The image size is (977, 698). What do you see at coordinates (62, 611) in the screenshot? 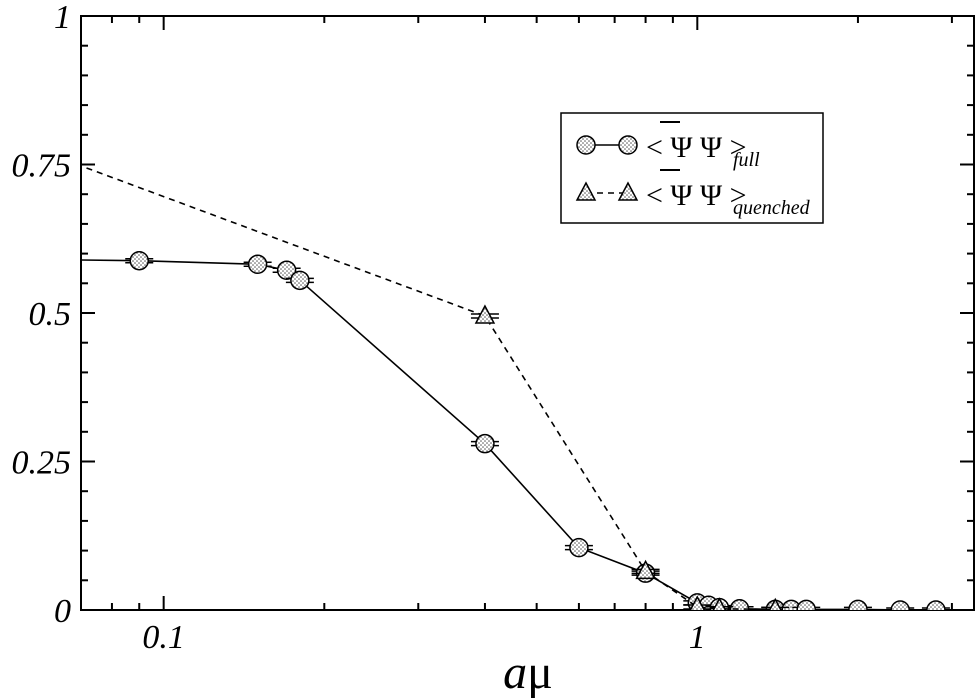
I see `y-tick-label: 0` at bounding box center [62, 611].